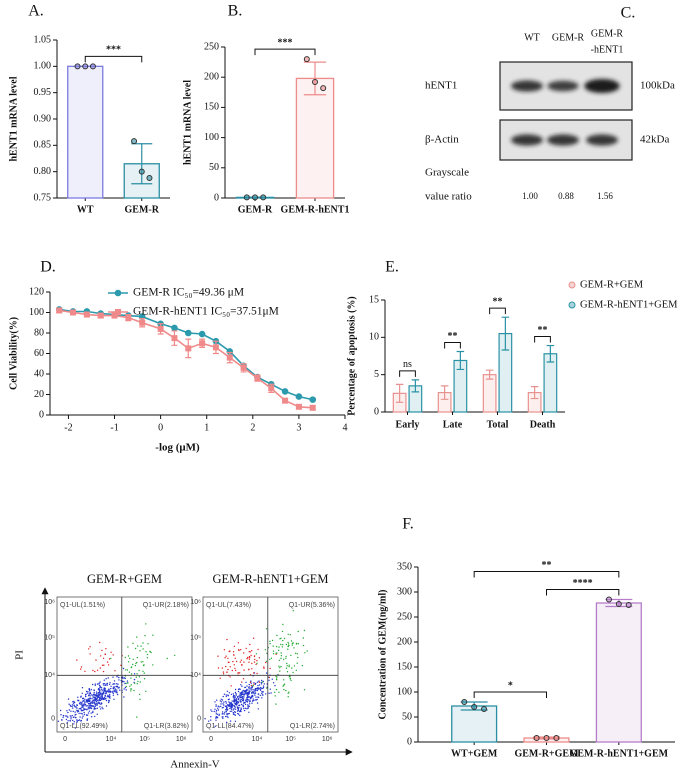 The width and height of the screenshot is (685, 771). Describe the element at coordinates (532, 37) in the screenshot. I see `lane-label: WT` at that location.